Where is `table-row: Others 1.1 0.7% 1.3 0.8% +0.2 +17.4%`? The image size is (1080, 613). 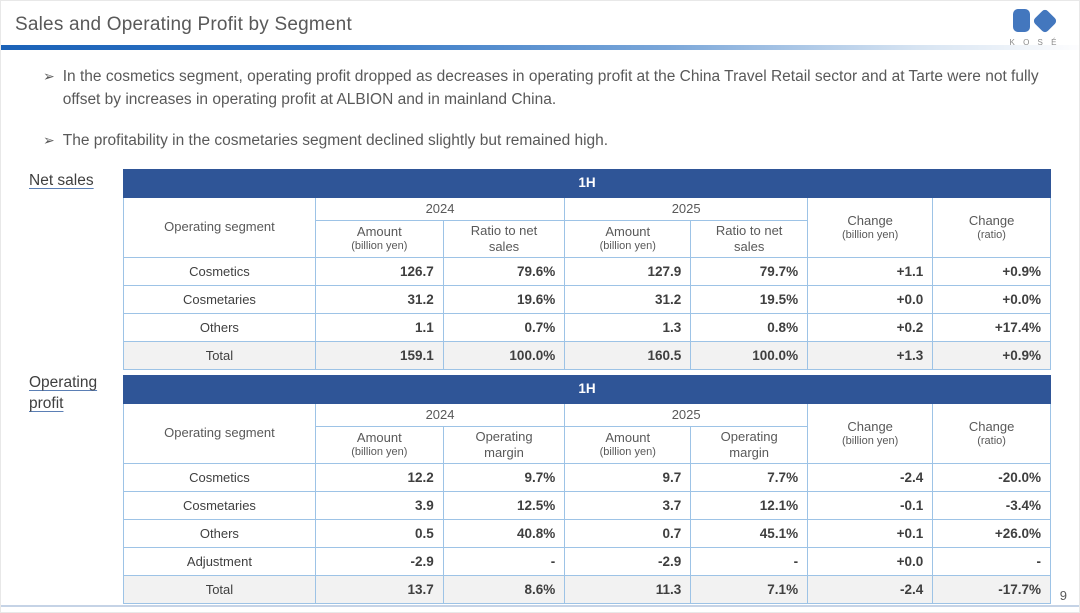
table-row: Others 1.1 0.7% 1.3 0.8% +0.2 +17.4% is located at coordinates (587, 327).